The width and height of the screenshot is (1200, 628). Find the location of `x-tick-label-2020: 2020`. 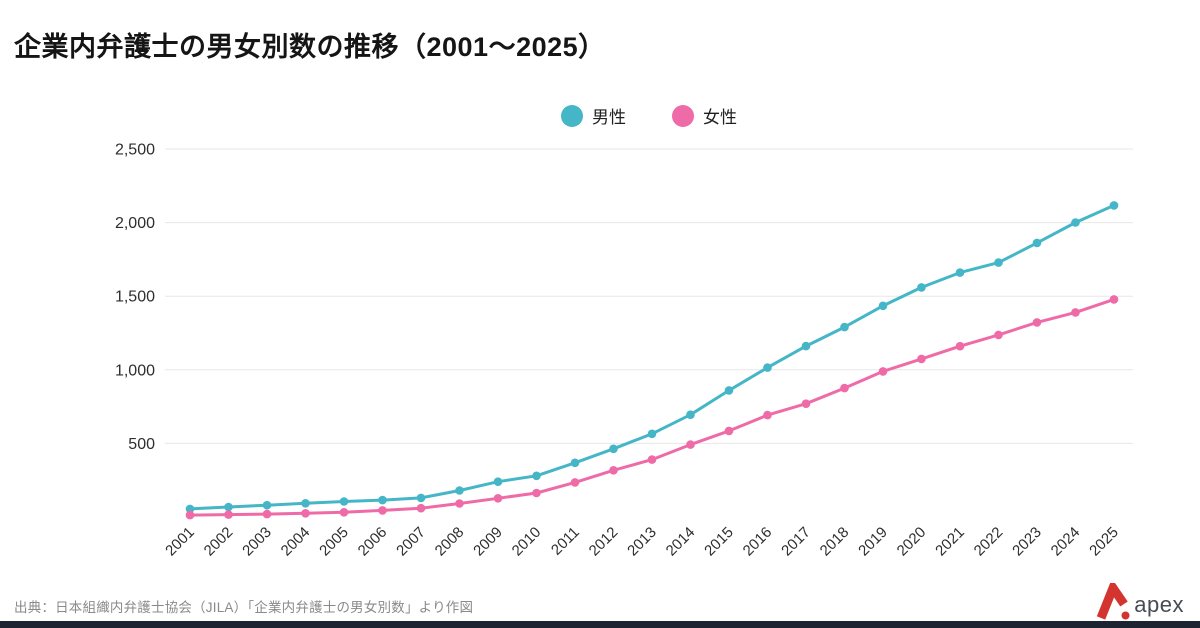

x-tick-label-2020: 2020 is located at coordinates (912, 542).